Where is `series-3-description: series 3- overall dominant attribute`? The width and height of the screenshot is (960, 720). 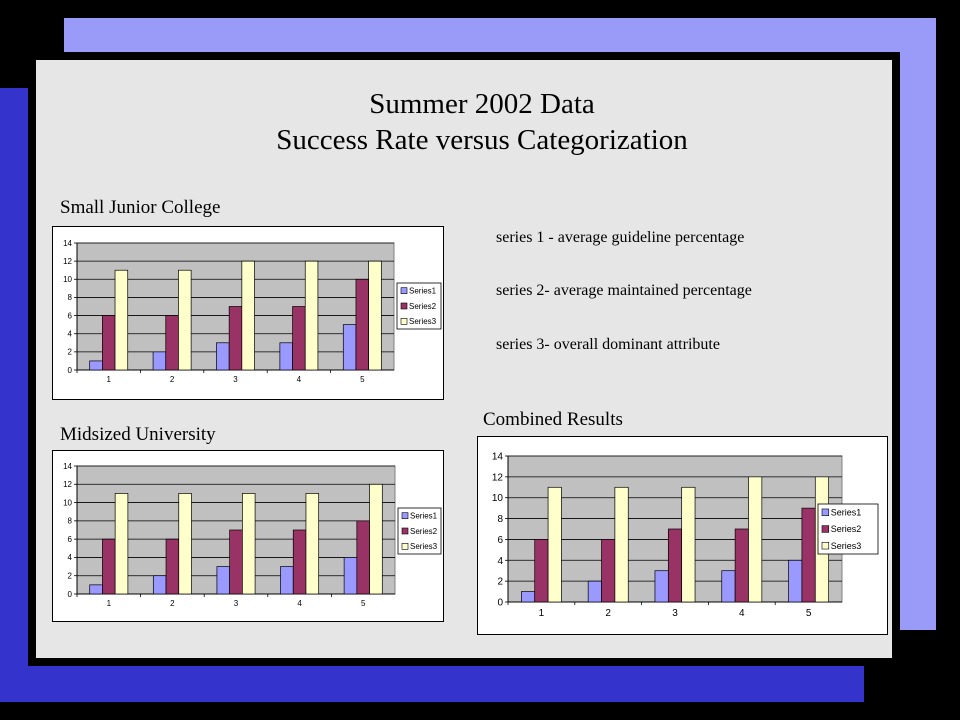 series-3-description: series 3- overall dominant attribute is located at coordinates (608, 344).